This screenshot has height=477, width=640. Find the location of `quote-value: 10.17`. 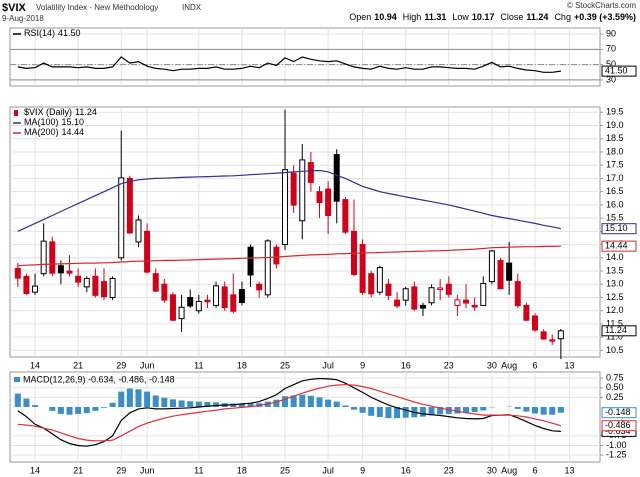

quote-value: 10.17 is located at coordinates (483, 17).